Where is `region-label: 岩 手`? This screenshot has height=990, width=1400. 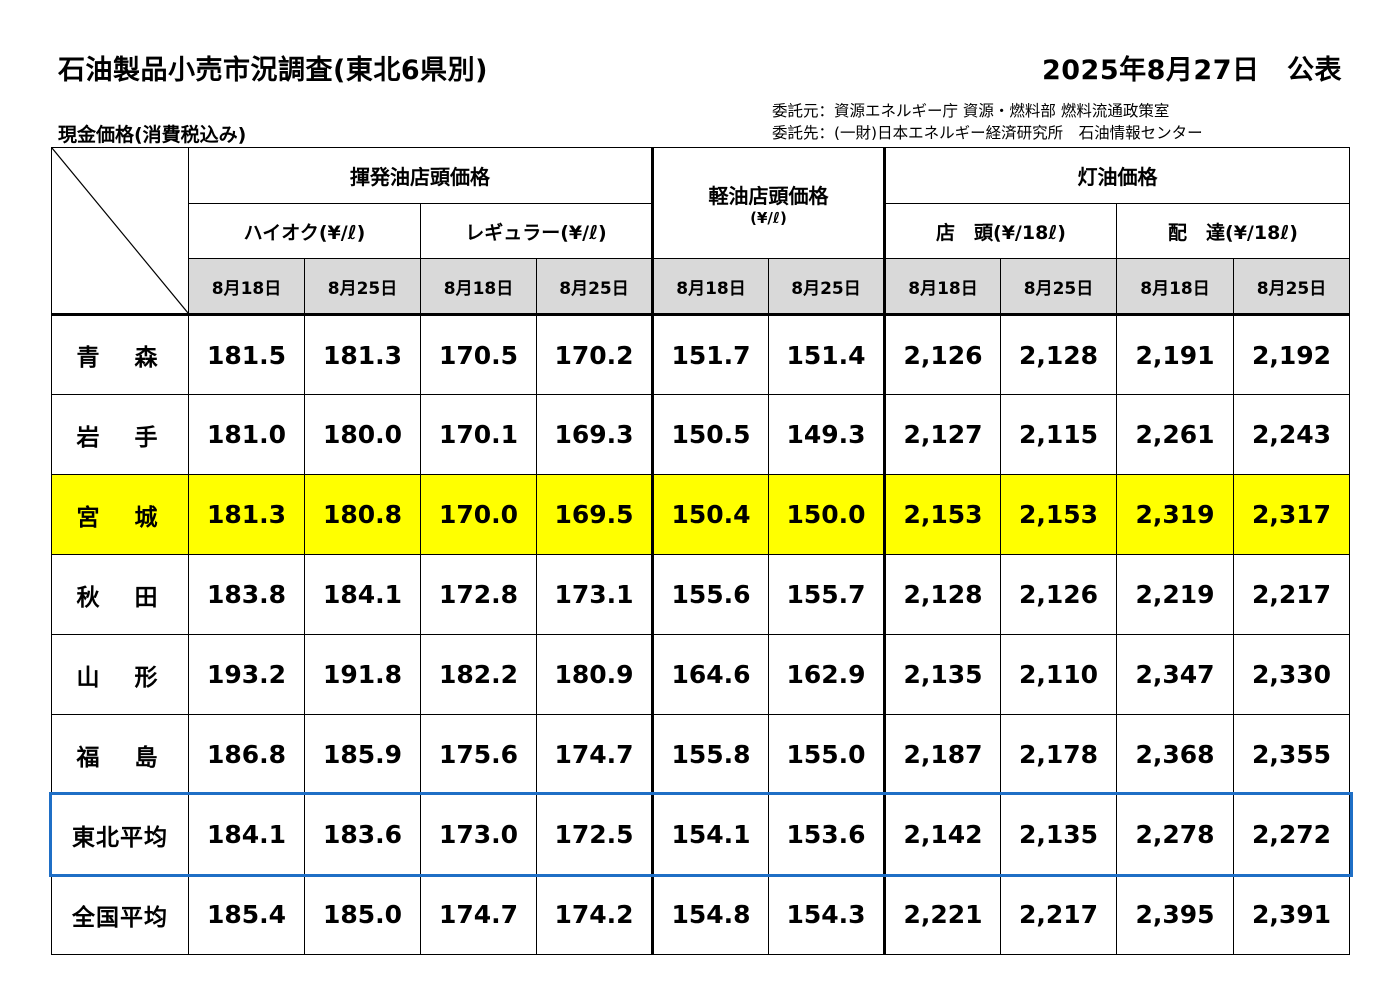
region-label: 岩 手 is located at coordinates (120, 434).